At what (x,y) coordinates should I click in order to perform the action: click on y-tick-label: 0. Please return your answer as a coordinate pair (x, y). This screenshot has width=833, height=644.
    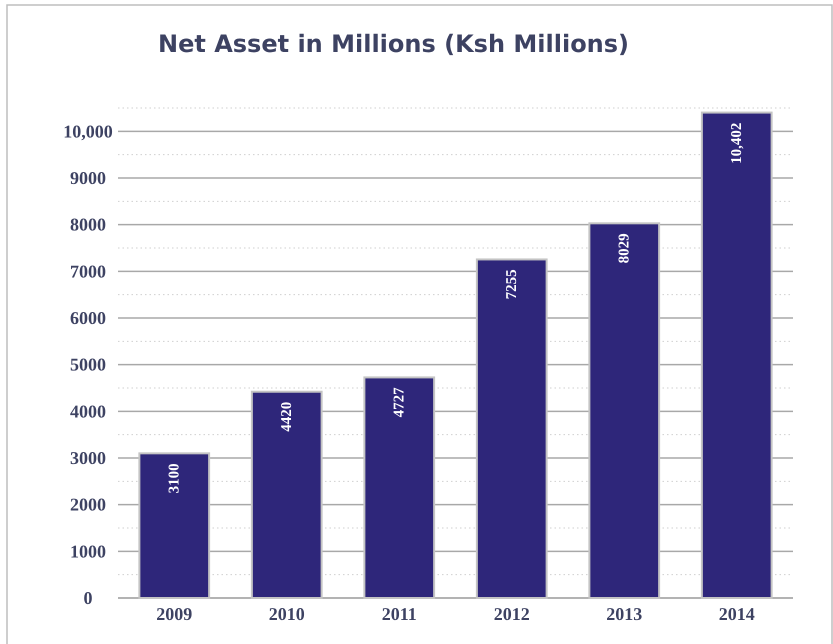
    Looking at the image, I should click on (88, 598).